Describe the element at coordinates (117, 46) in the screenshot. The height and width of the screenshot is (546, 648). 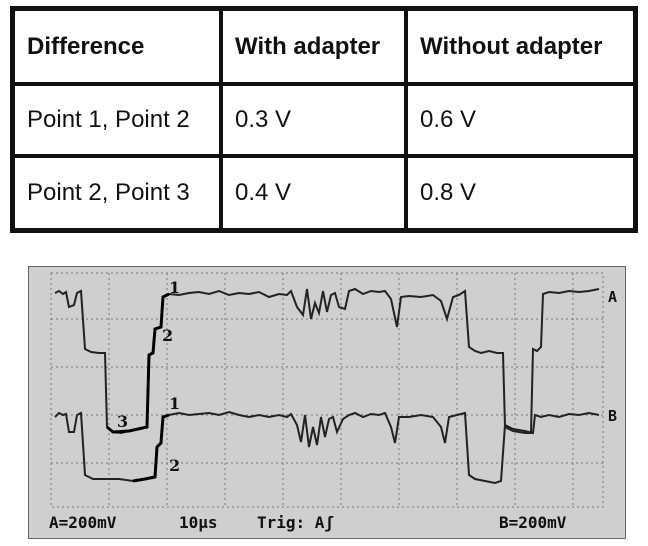
I see `header-difference: Difference` at that location.